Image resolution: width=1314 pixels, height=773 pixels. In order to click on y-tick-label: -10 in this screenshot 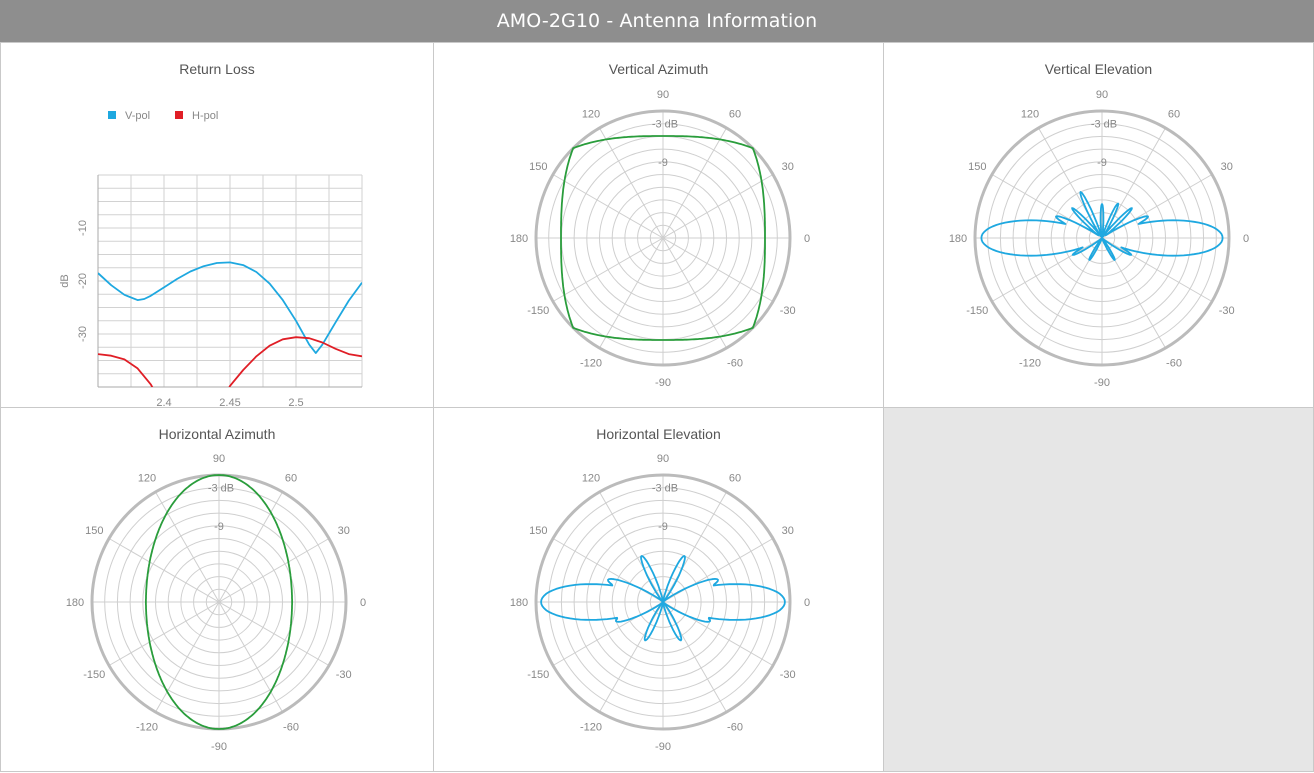, I will do `click(83, 228)`.